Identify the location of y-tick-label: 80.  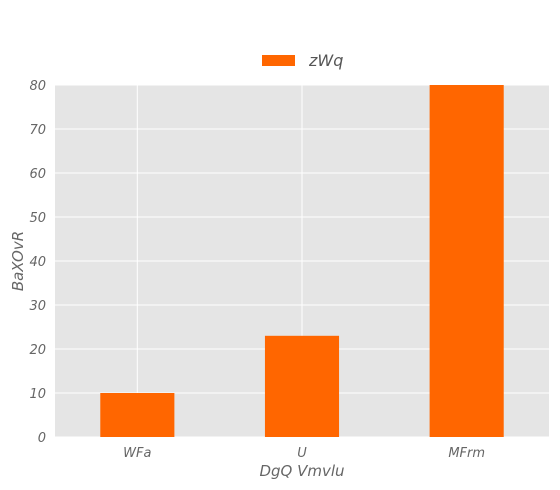
(37, 86).